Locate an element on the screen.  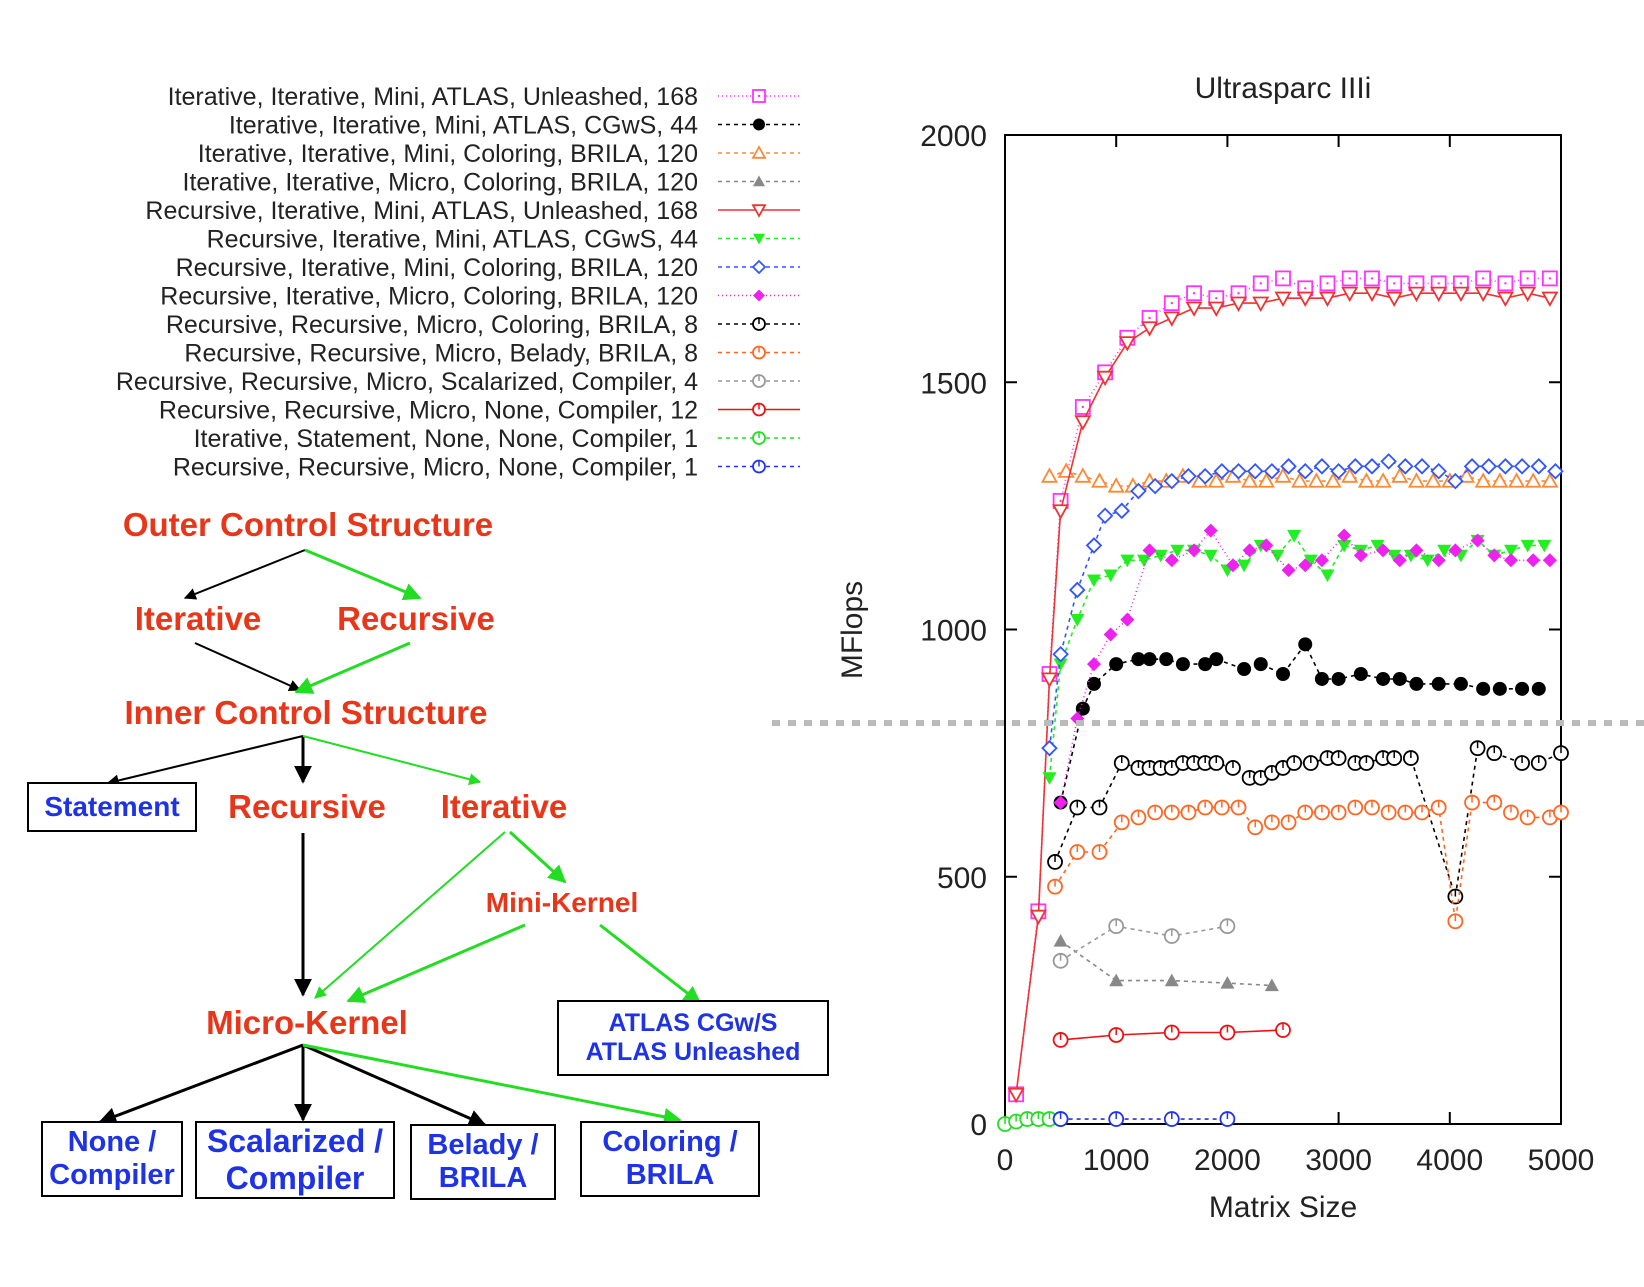
outer-recursive-label: Recursive is located at coordinates (416, 618).